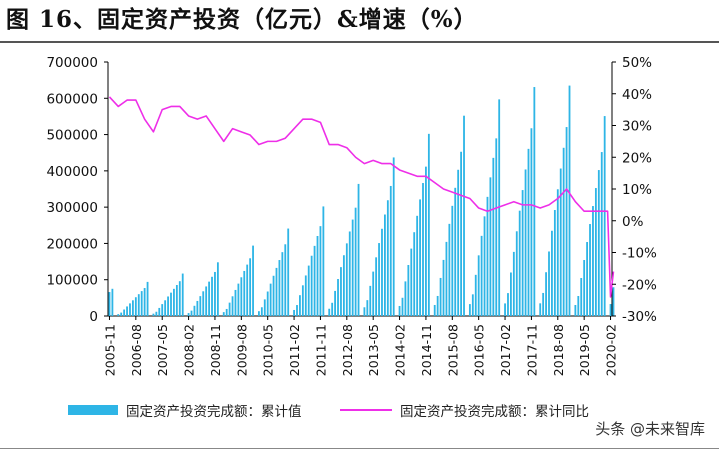 The height and width of the screenshot is (452, 719). Describe the element at coordinates (241, 350) in the screenshot. I see `x-tick-label: 2009-08` at that location.